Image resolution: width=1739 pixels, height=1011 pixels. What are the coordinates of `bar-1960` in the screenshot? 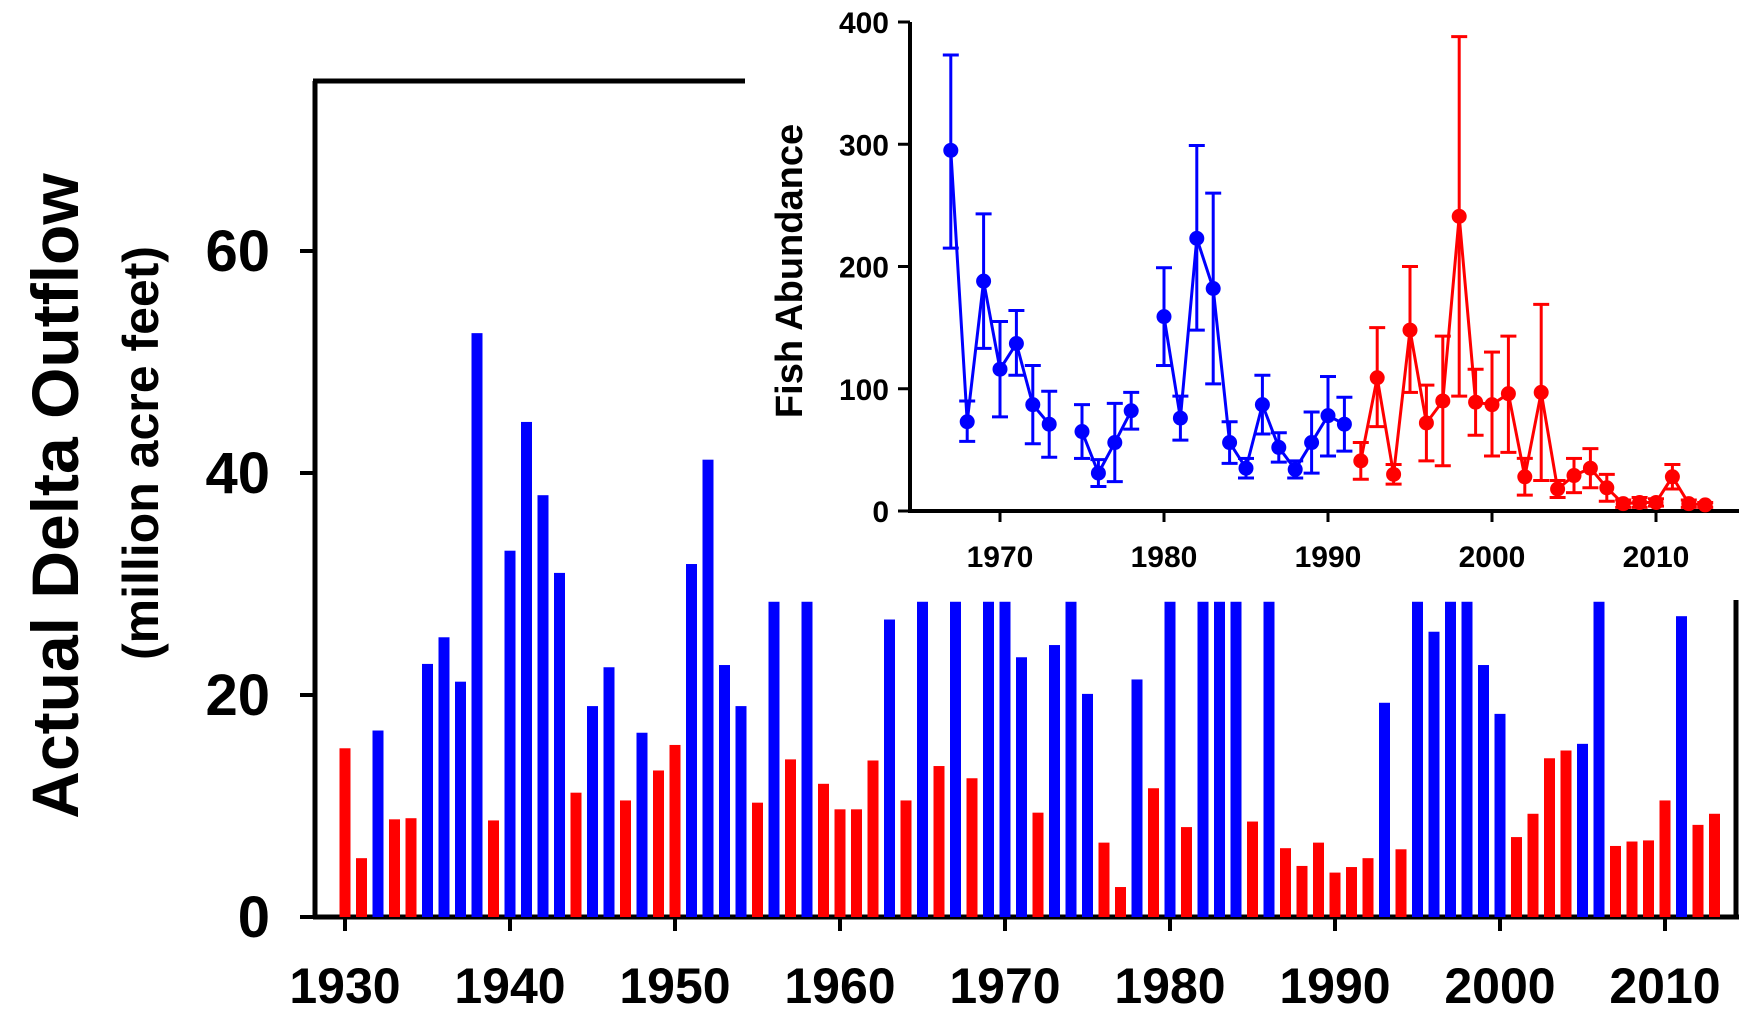 It's located at (840, 863).